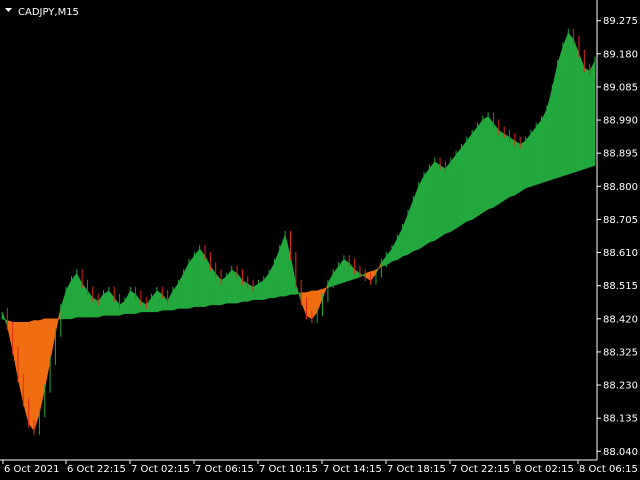 The width and height of the screenshot is (640, 480). Describe the element at coordinates (620, 154) in the screenshot. I see `price-tick-label: 88.895` at that location.